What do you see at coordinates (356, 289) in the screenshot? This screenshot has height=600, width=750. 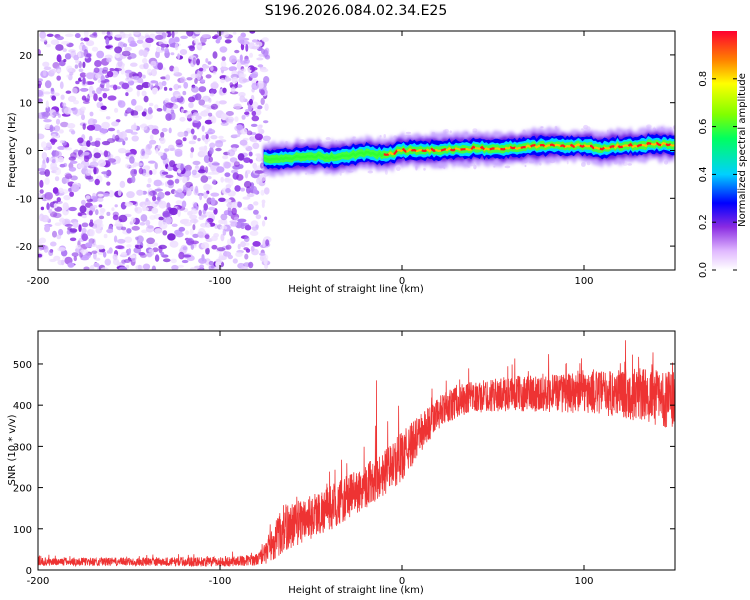 I see `spectrogram-xlabel: Height of straight line (km)` at bounding box center [356, 289].